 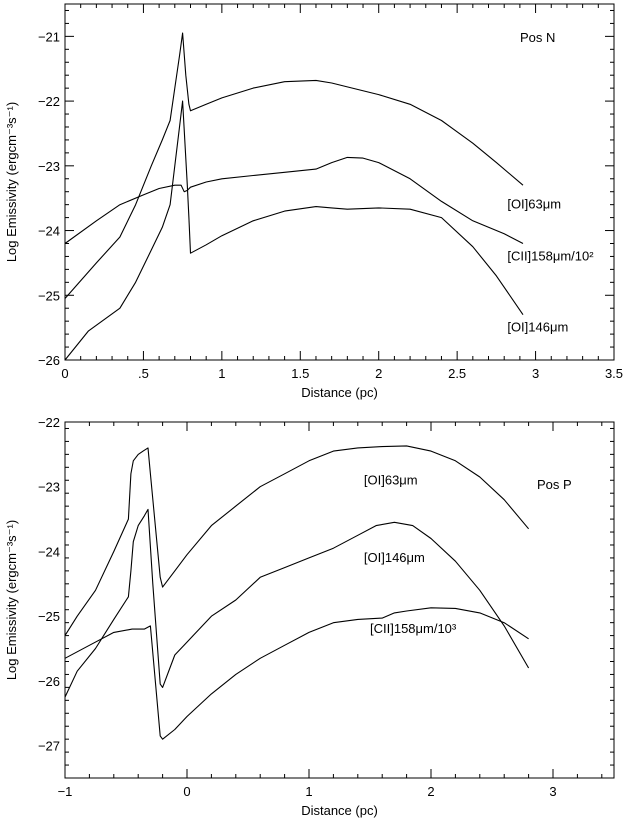 I want to click on x-tick-label: −1, so click(x=65, y=791).